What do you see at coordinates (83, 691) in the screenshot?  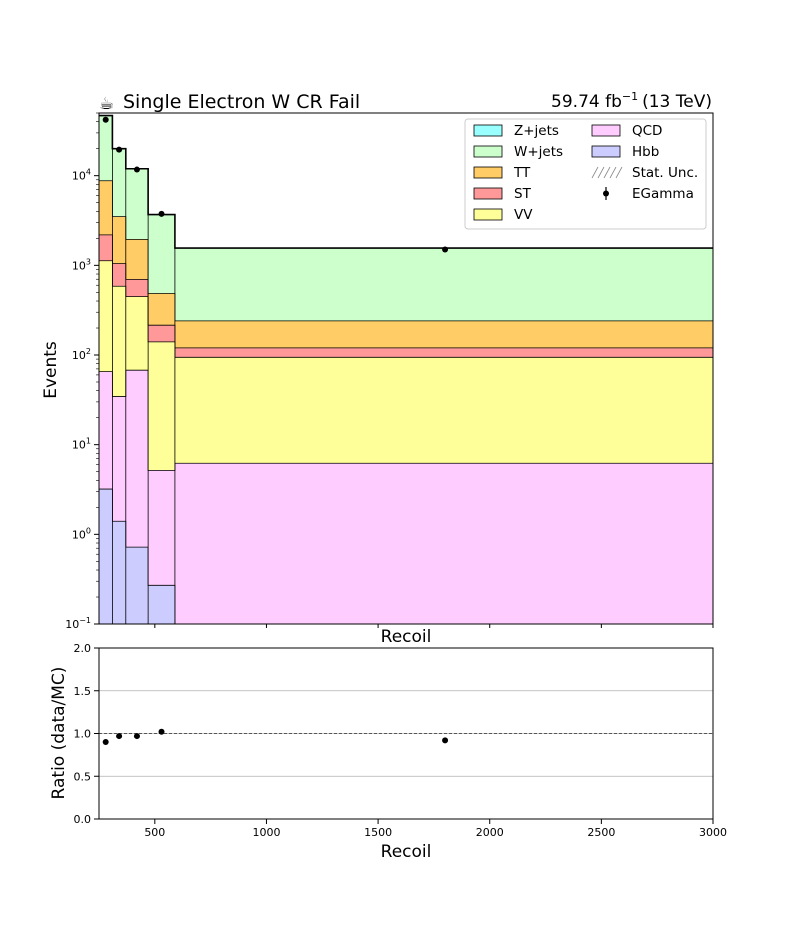 I see `ratio-y-tick-label: 1.5` at bounding box center [83, 691].